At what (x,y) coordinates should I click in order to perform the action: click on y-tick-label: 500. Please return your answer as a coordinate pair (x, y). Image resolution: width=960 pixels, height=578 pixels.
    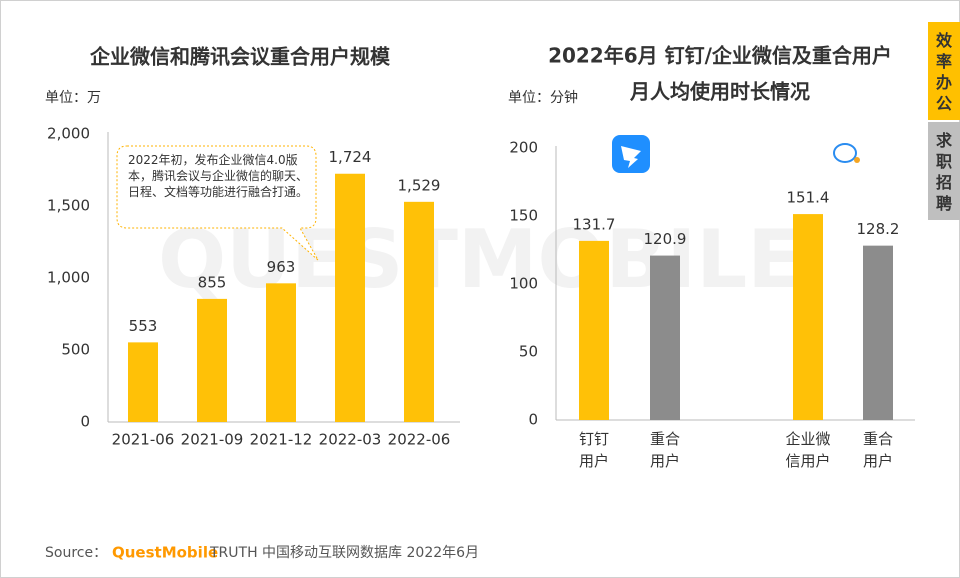
    Looking at the image, I should click on (75, 350).